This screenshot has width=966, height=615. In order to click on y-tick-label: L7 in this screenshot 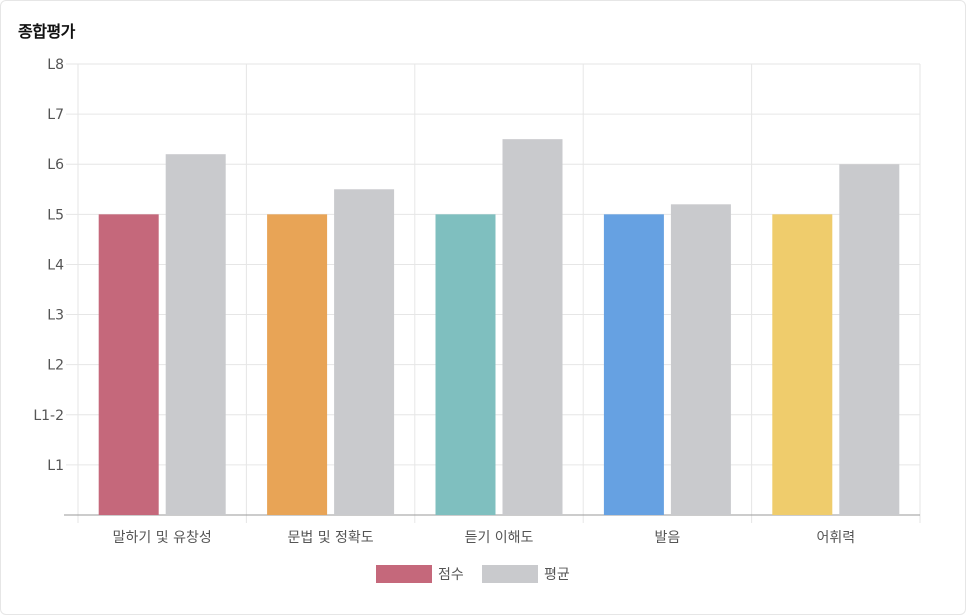, I will do `click(55, 115)`.